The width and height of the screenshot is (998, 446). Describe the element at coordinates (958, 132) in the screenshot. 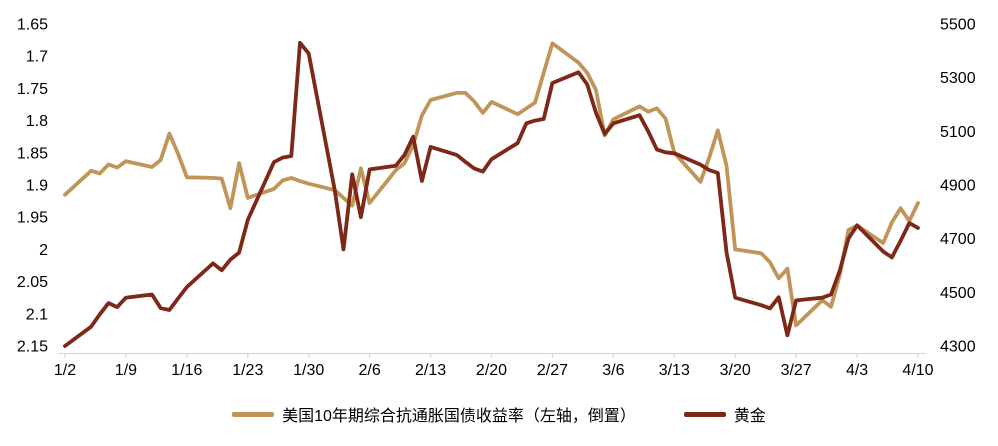

I see `right-axis-label: 5100` at that location.